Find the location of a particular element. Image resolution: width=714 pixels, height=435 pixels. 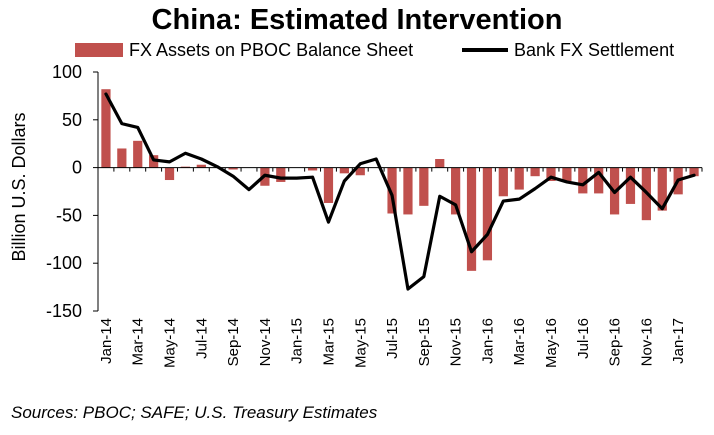

x-tick-label: Mar-16 is located at coordinates (519, 342).